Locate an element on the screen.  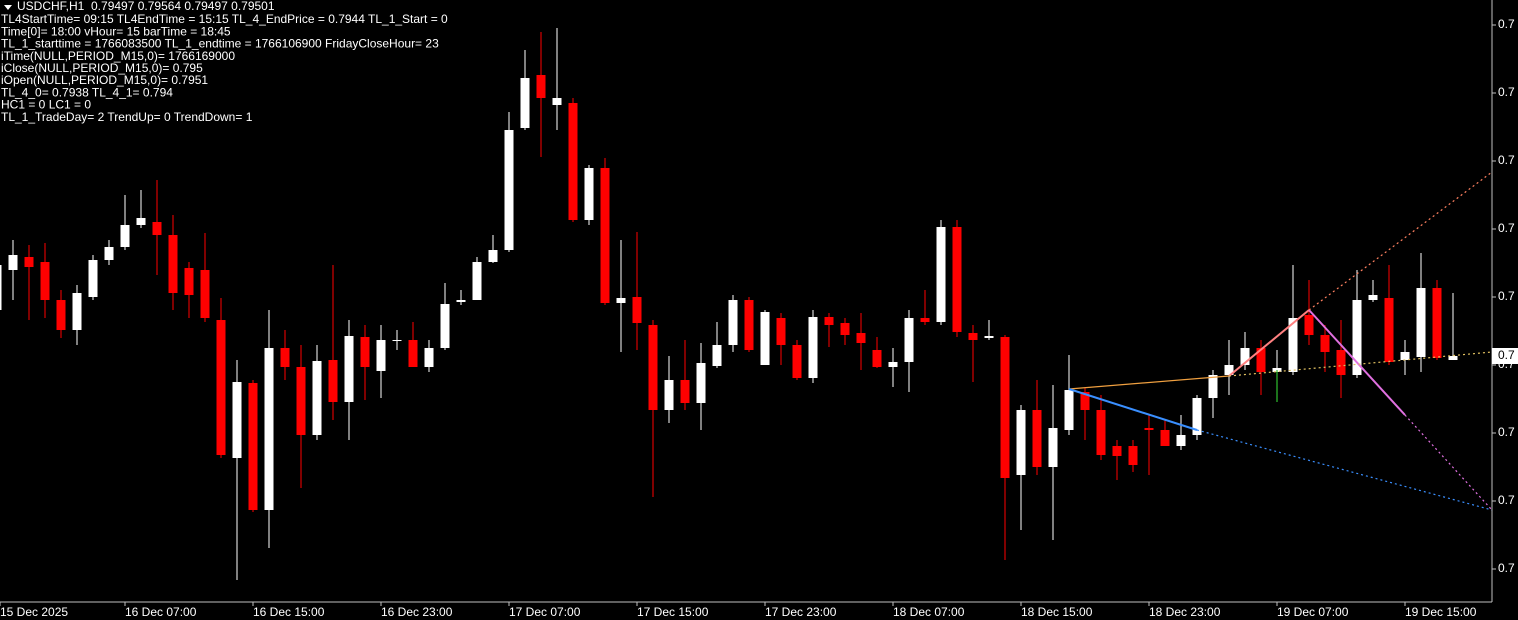
info-line: HC1 = 0 LC1 = 0 is located at coordinates (46, 105).